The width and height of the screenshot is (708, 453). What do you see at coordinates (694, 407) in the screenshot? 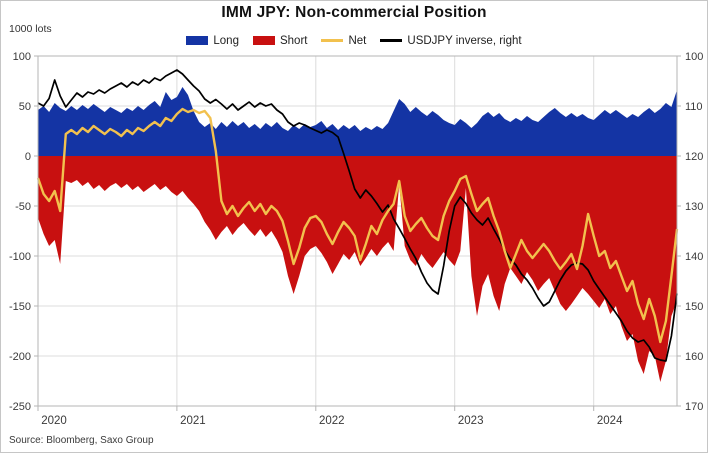
I see `right-axis-tick-label: 170` at bounding box center [694, 407].